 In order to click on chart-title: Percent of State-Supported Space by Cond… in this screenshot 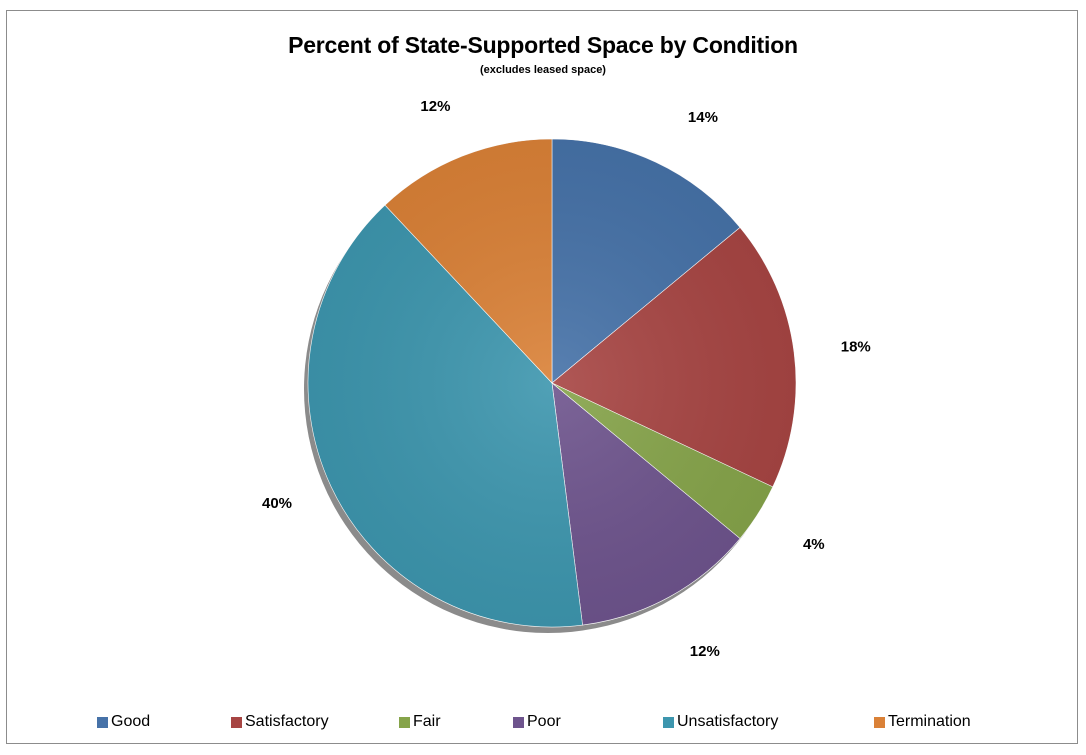, I will do `click(543, 45)`.